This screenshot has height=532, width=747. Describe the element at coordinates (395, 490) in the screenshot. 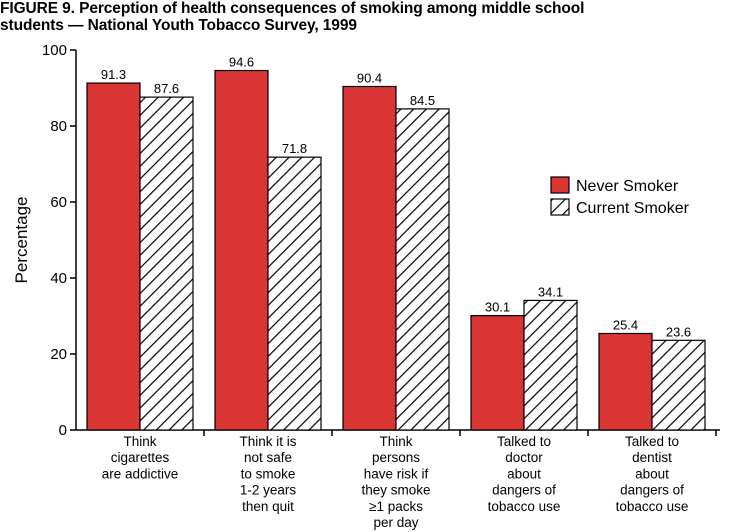

I see `x-category-label-line: they smoke` at that location.